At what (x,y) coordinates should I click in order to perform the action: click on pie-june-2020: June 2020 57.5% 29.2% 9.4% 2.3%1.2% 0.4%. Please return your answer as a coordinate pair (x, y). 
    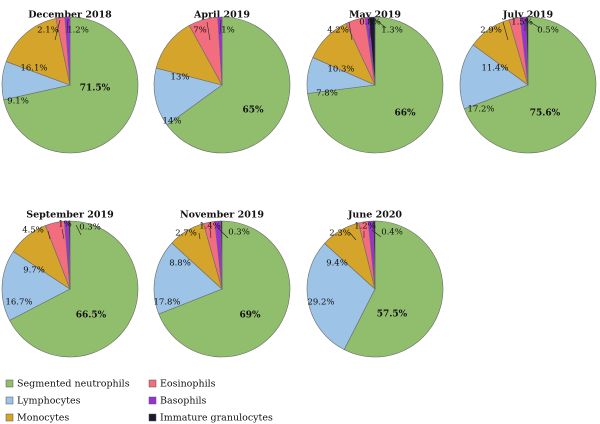
    Looking at the image, I should click on (375, 283).